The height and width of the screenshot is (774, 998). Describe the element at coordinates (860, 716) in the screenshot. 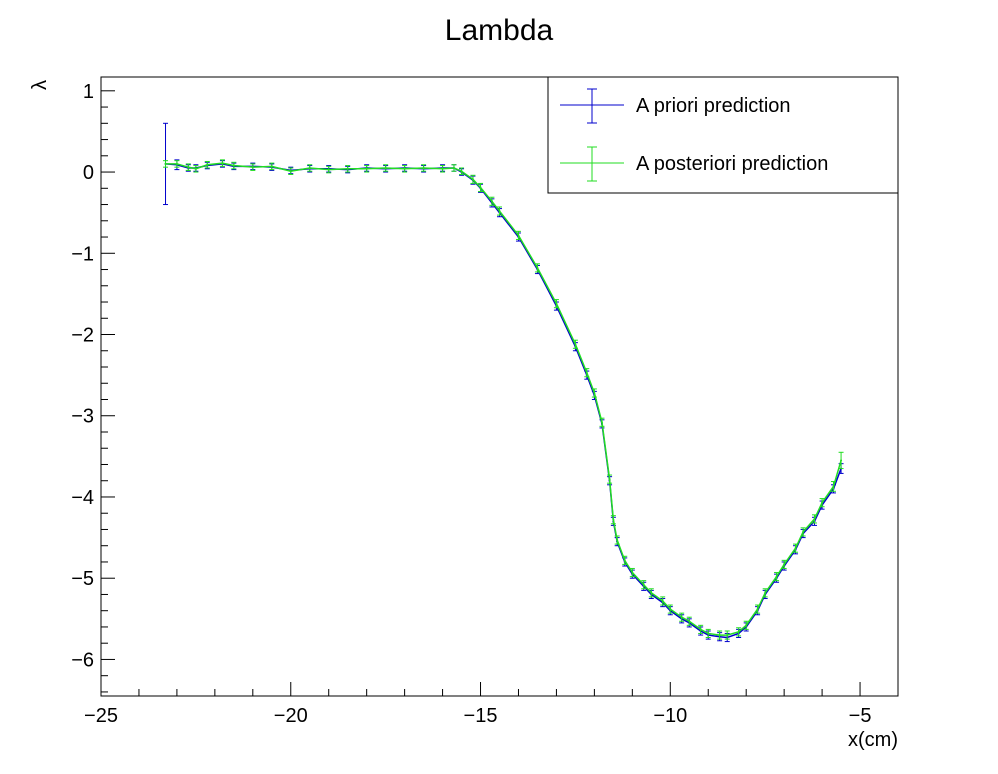

I see `x-tick-label: −5` at that location.